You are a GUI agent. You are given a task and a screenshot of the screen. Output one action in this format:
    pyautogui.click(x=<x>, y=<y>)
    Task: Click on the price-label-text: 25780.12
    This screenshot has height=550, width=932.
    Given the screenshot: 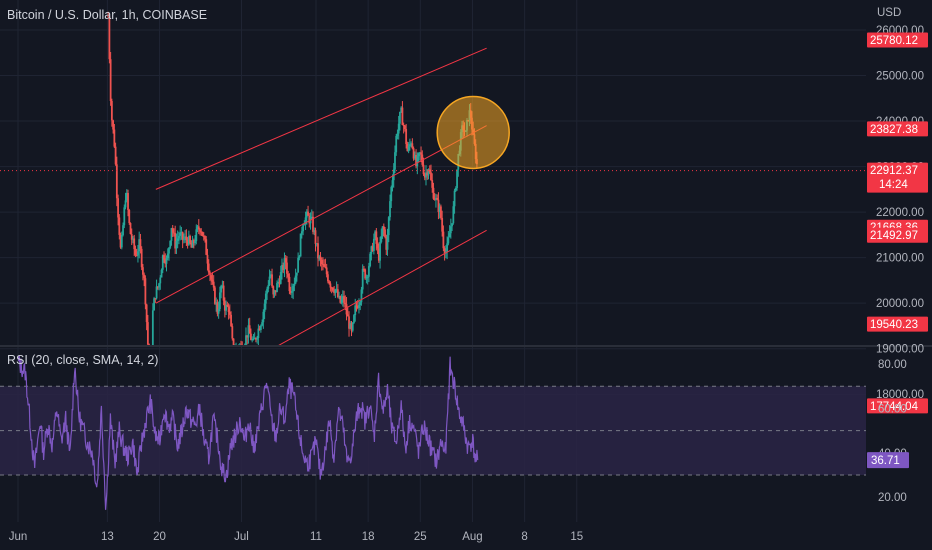 What is the action you would take?
    pyautogui.click(x=894, y=41)
    